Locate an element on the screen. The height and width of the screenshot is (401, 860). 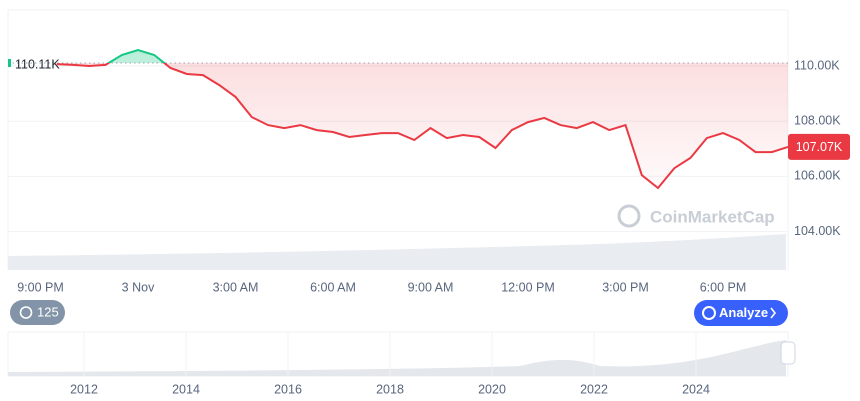
analyze-button: Analyze is located at coordinates (741, 313).